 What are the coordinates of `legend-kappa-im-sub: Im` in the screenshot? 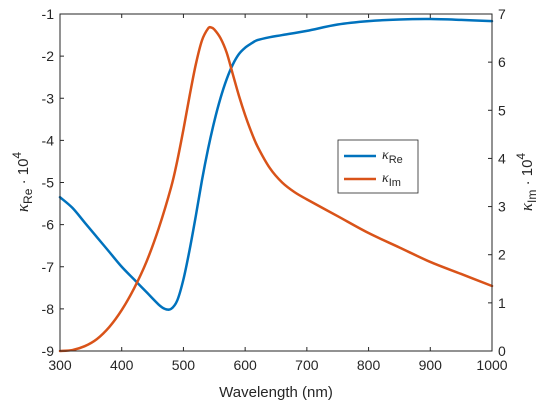 It's located at (395, 183).